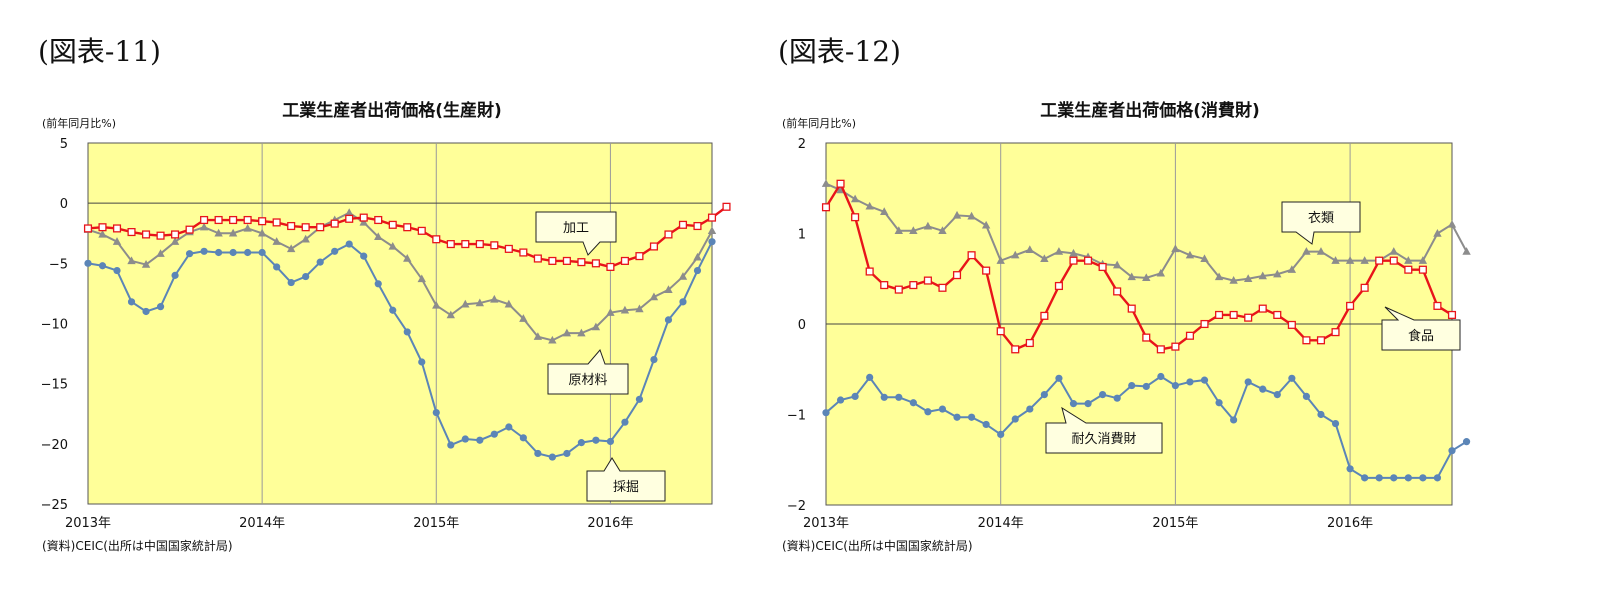 This screenshot has height=601, width=1598. What do you see at coordinates (796, 506) in the screenshot?
I see `y-tick-label: −2` at bounding box center [796, 506].